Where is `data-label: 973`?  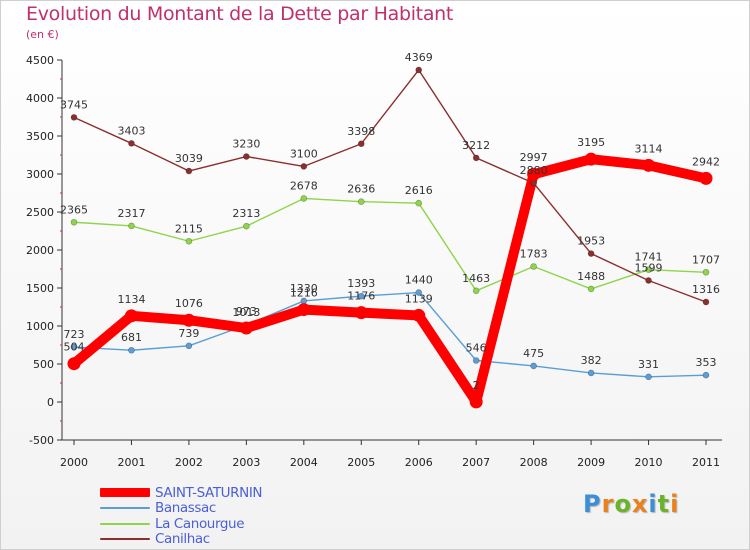
data-label: 973 is located at coordinates (246, 311).